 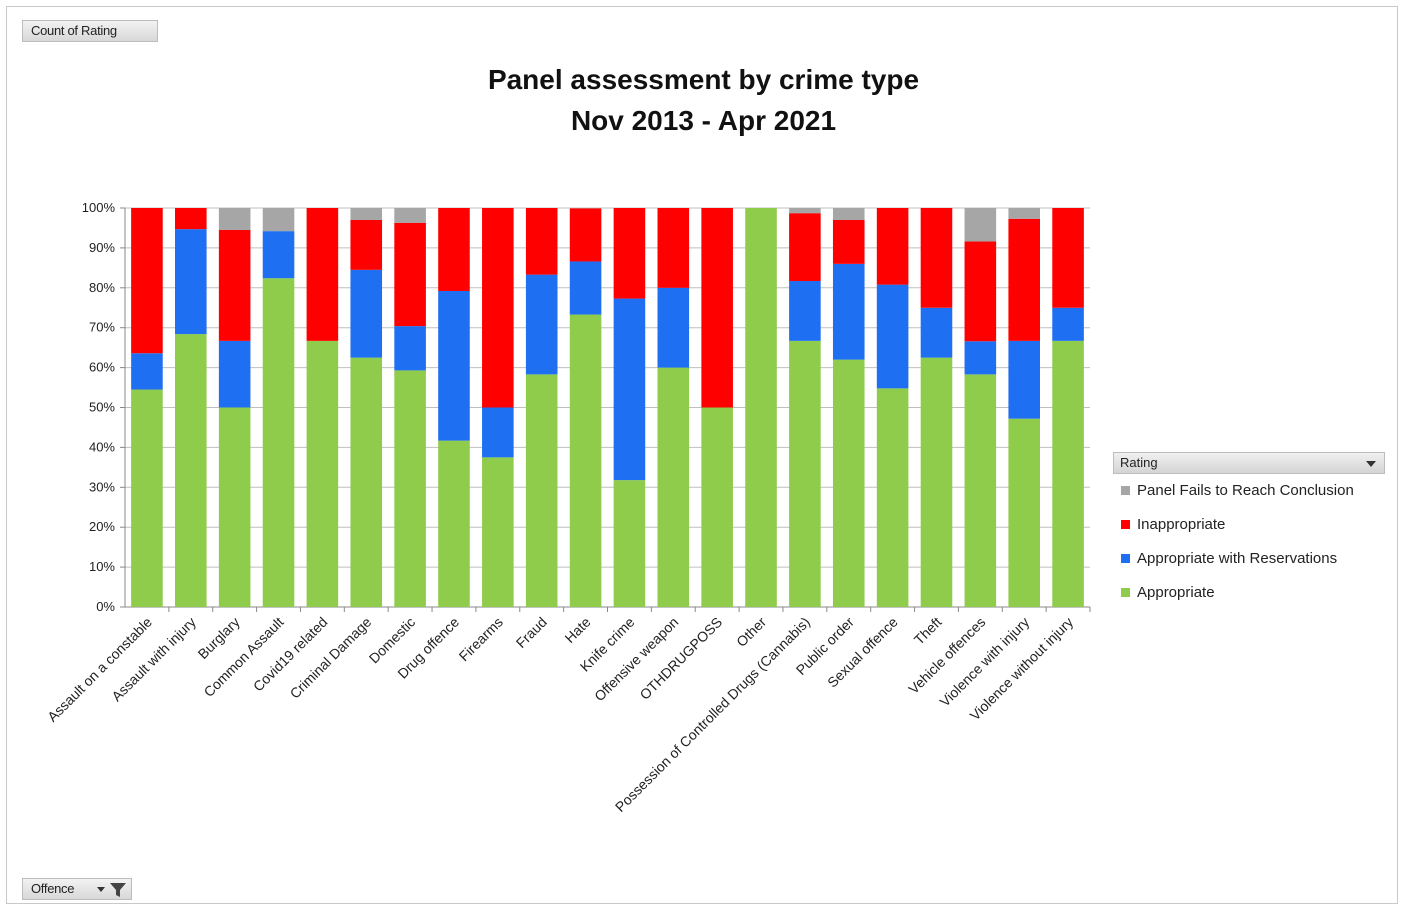 I want to click on legend-item: Panel Fails to Reach Conclusion, so click(x=1249, y=491).